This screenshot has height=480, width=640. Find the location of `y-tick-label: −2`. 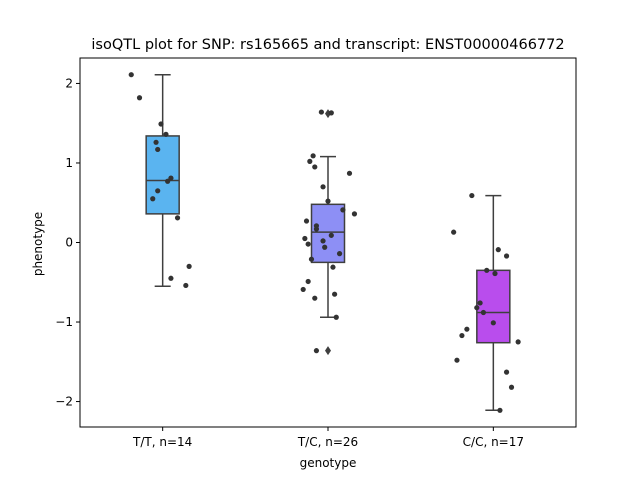

y-tick-label: −2 is located at coordinates (64, 402).